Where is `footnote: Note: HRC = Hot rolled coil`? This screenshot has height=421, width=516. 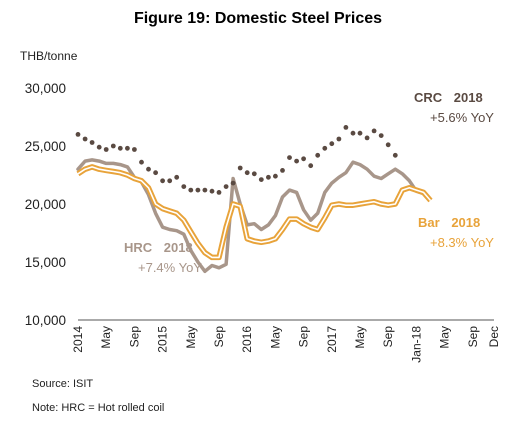
footnote: Note: HRC = Hot rolled coil is located at coordinates (98, 408).